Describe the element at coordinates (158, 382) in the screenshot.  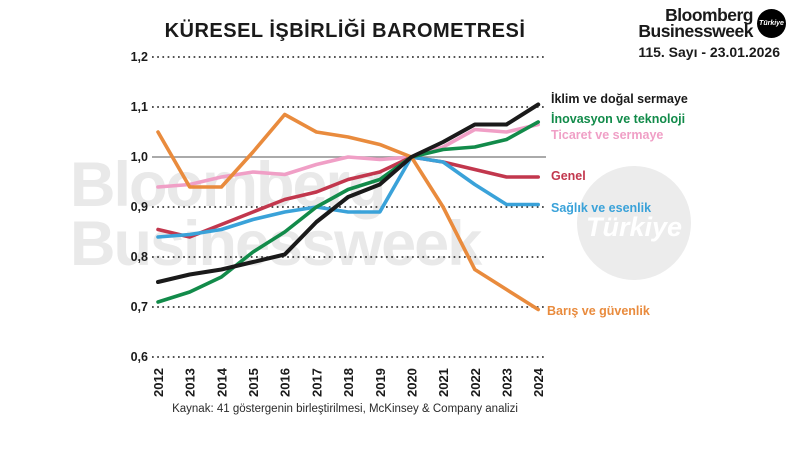
I see `x-tick-label: 2012` at that location.